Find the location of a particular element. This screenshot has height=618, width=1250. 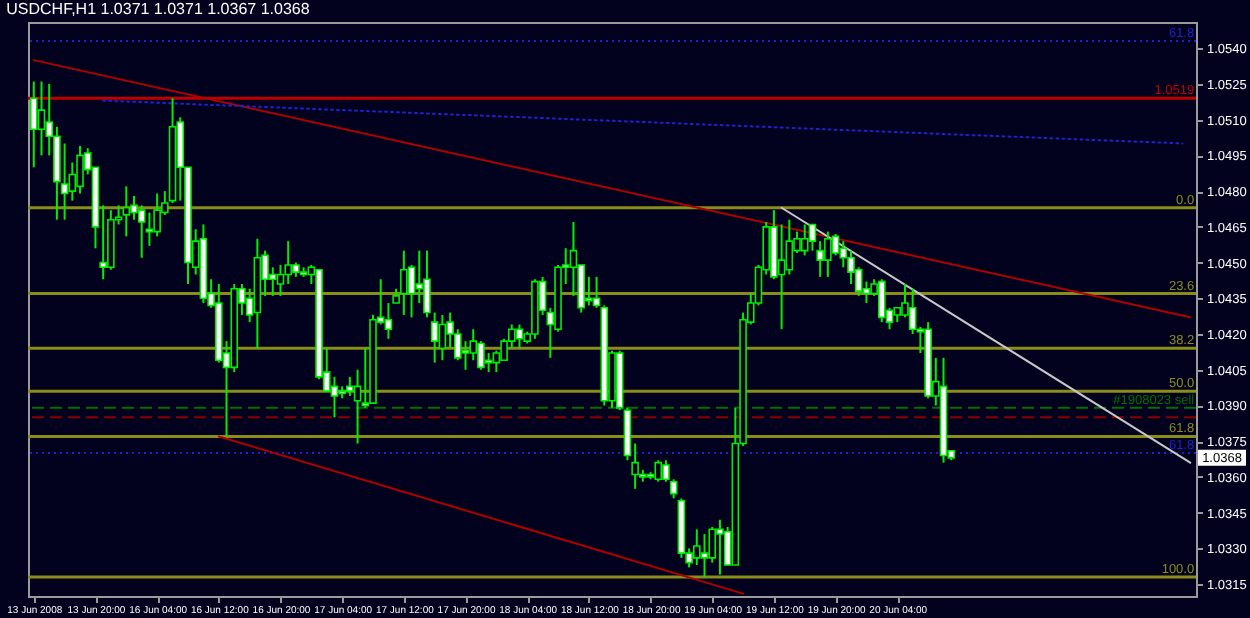

chart-title: USDCHF,H1 1.0371 1.0371 1.0367 1.0368 is located at coordinates (158, 9).